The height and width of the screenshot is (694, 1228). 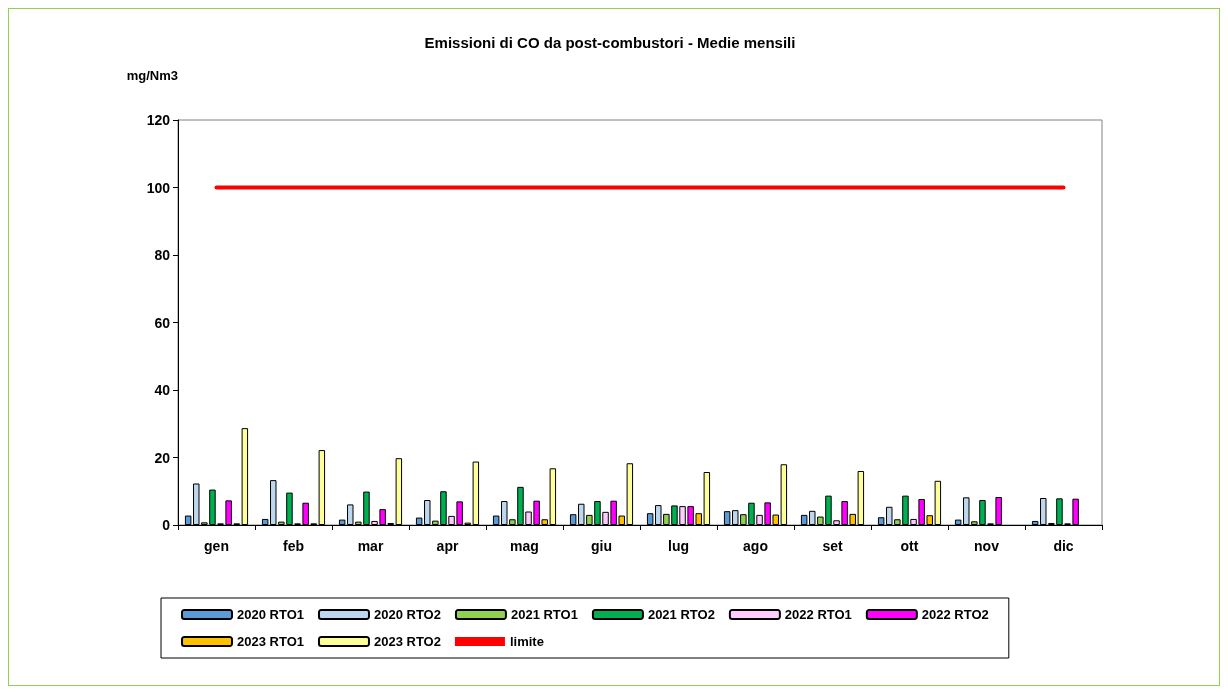 I want to click on legend-label: 2021 RTO2, so click(x=681, y=614).